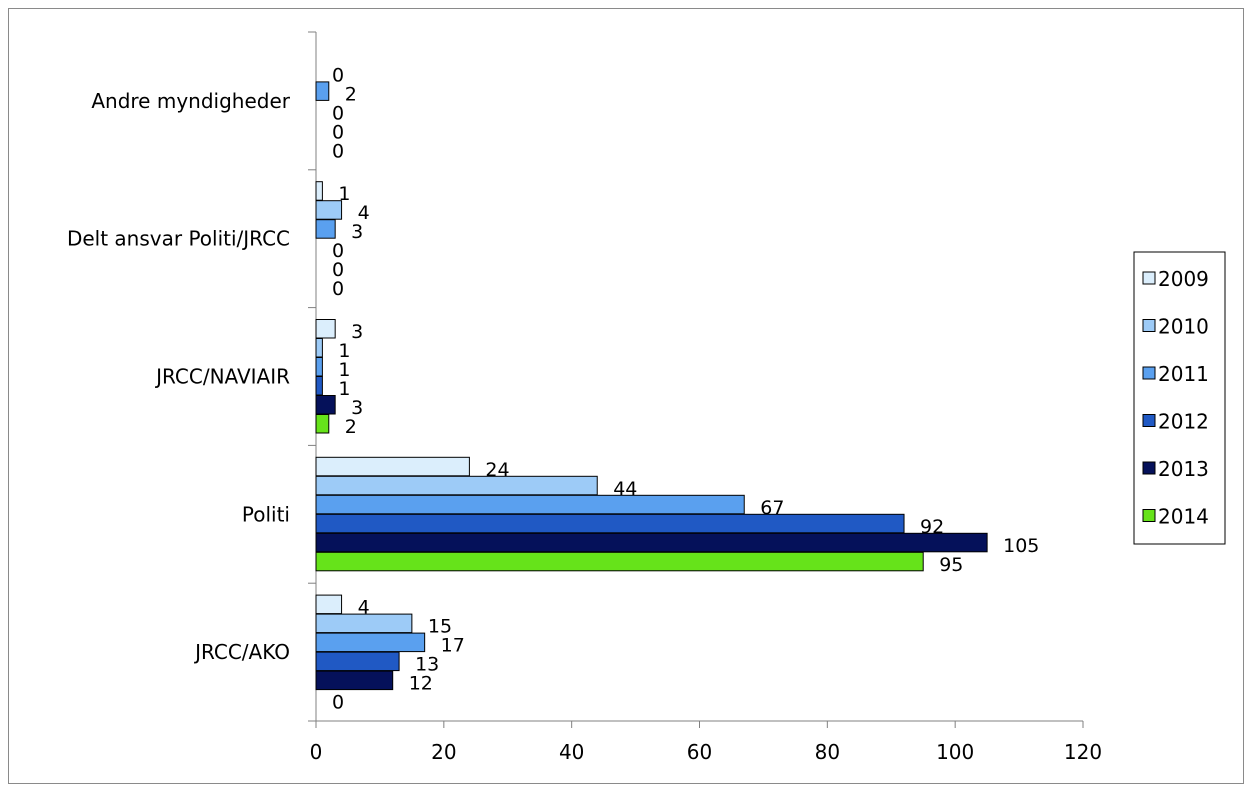 This screenshot has width=1251, height=787. Describe the element at coordinates (453, 646) in the screenshot. I see `data-label: 17` at that location.